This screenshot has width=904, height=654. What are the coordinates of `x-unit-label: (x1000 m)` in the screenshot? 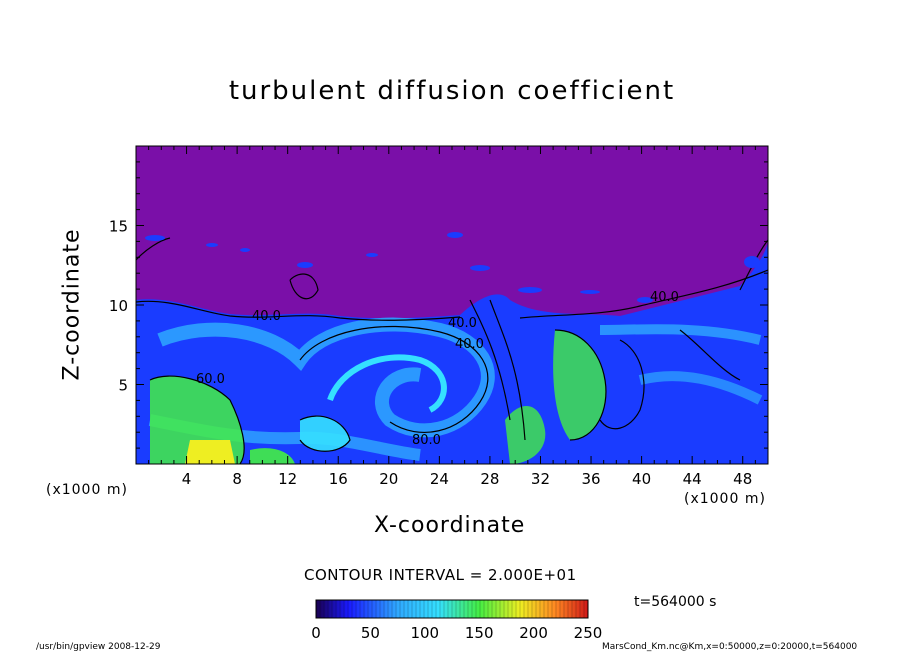 It's located at (87, 490).